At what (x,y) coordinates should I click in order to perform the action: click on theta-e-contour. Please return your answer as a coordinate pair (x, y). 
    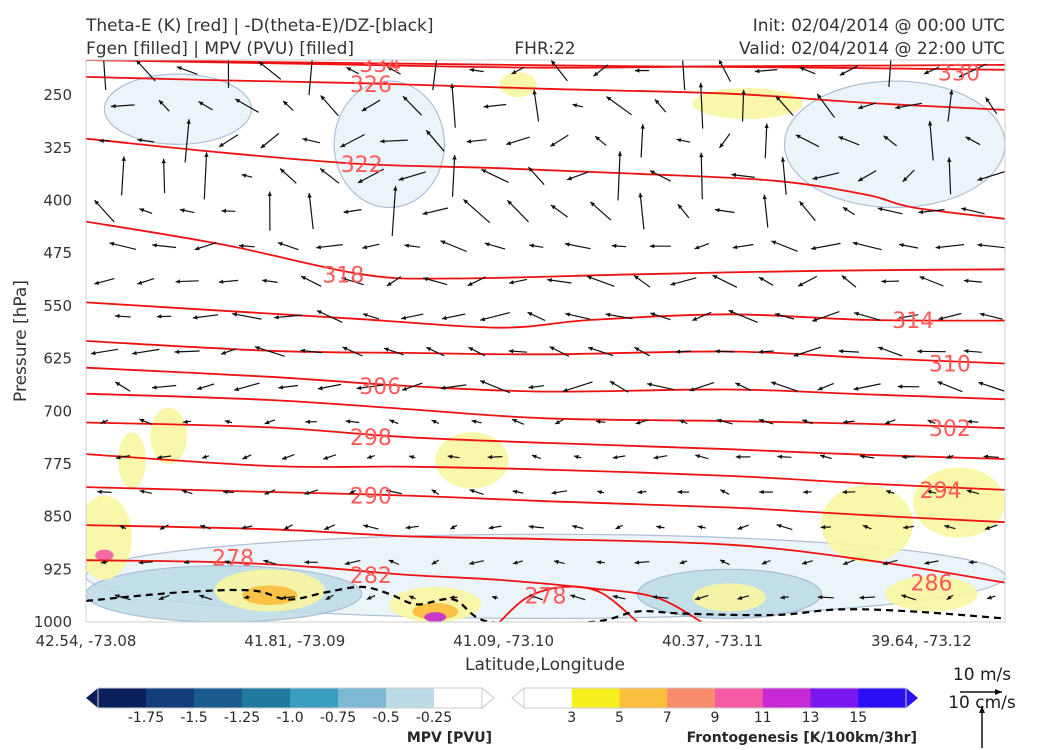
    Looking at the image, I should click on (545, 410).